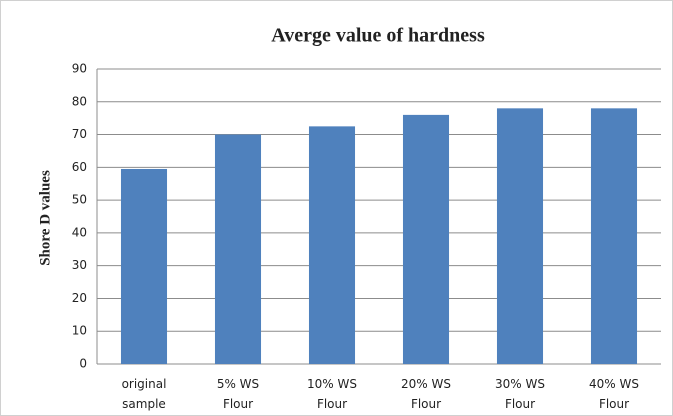 The image size is (673, 416). I want to click on y-tick-label: 20, so click(79, 298).